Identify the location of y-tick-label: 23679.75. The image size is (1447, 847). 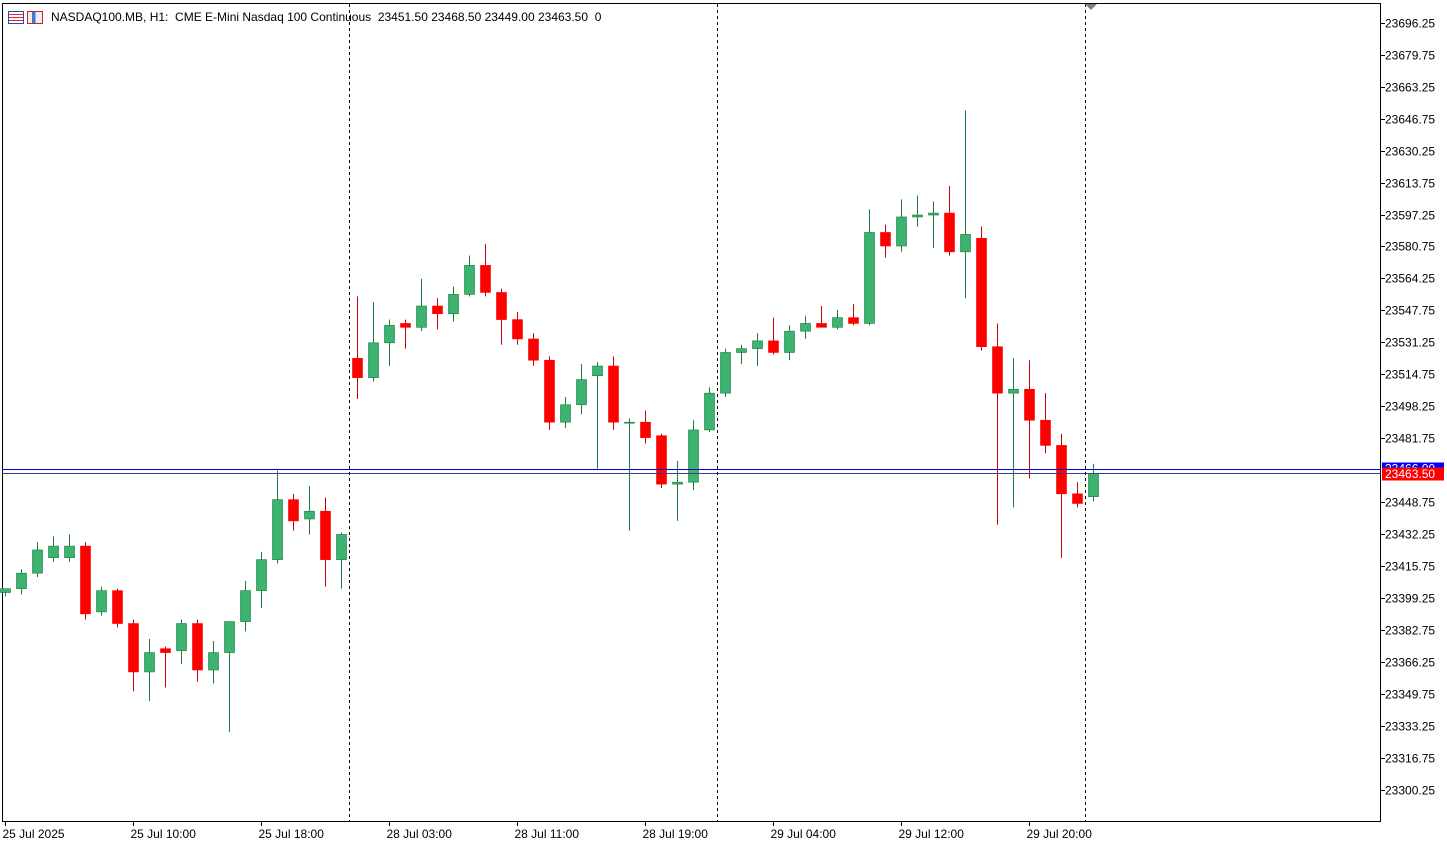
(1410, 56).